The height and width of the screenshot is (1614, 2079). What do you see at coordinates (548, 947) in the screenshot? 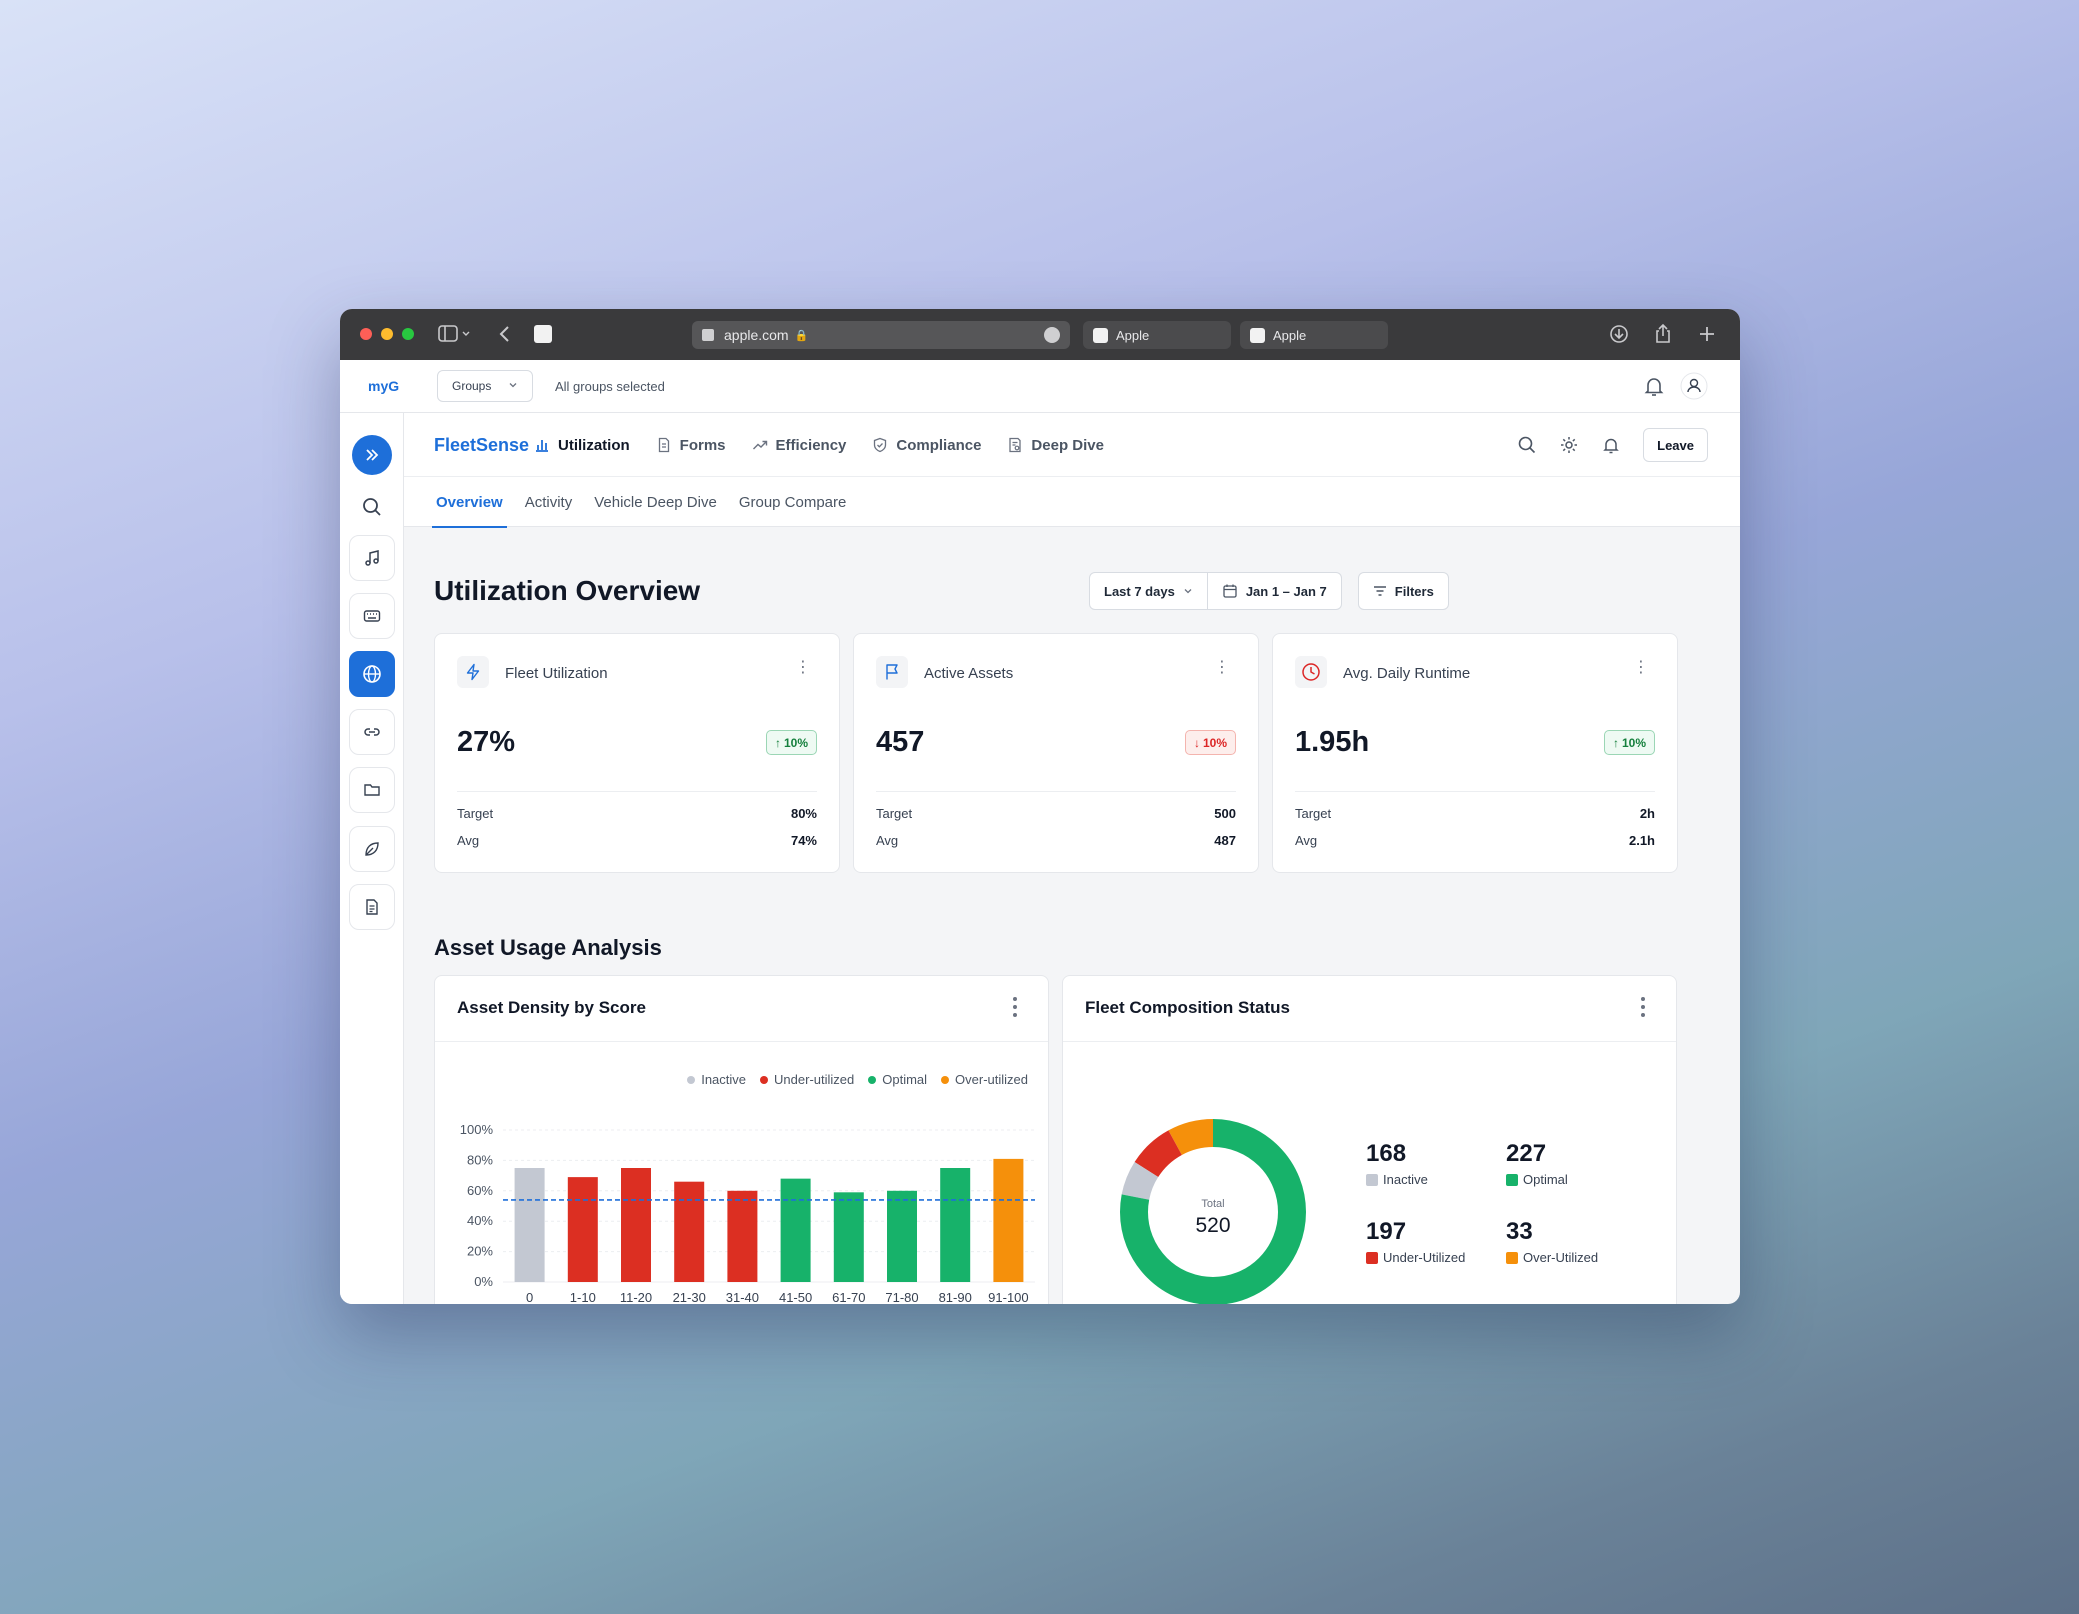
I see `section-title: Asset Usage Analysis` at bounding box center [548, 947].